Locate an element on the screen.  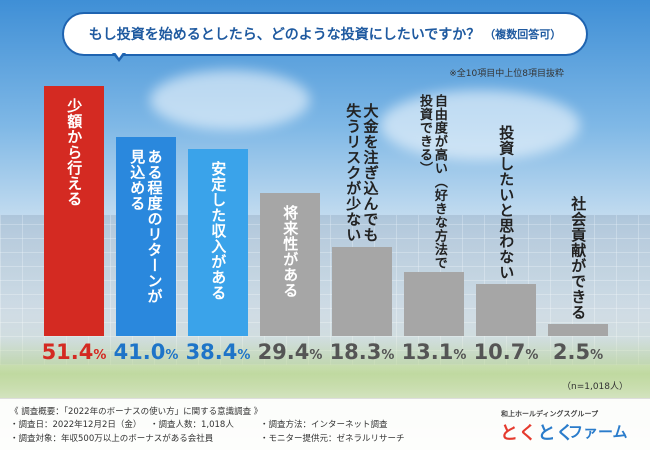
survey-target: ・調査対象：年収500万以上のボーナスがある会社員 is located at coordinates (112, 439).